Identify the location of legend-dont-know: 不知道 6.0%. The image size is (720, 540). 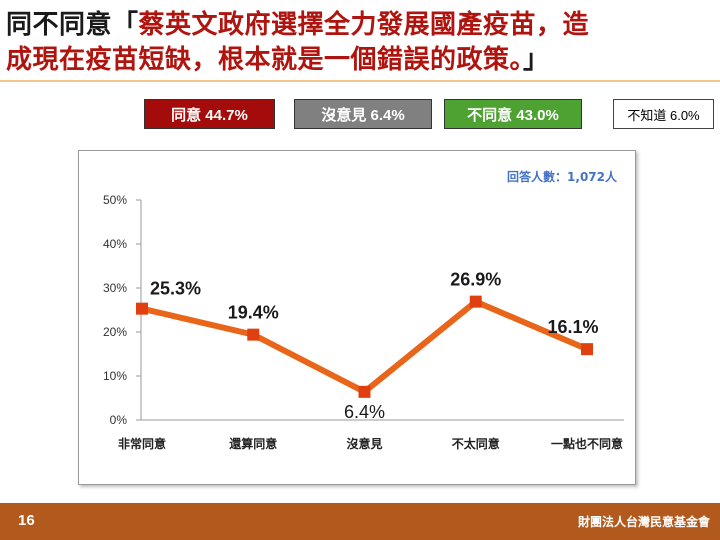
(663, 114).